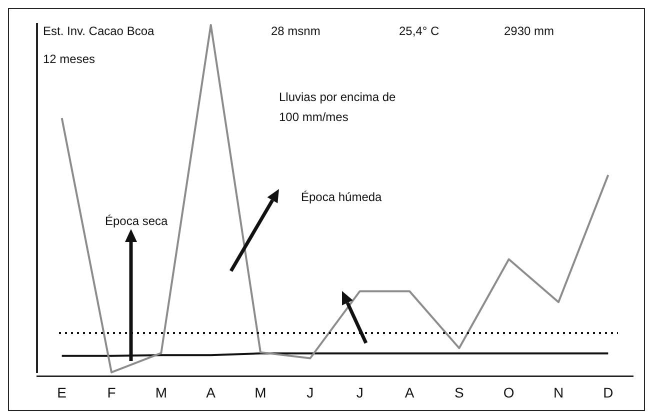 This screenshot has width=653, height=419. Describe the element at coordinates (62, 392) in the screenshot. I see `x-tick-label: E` at that location.